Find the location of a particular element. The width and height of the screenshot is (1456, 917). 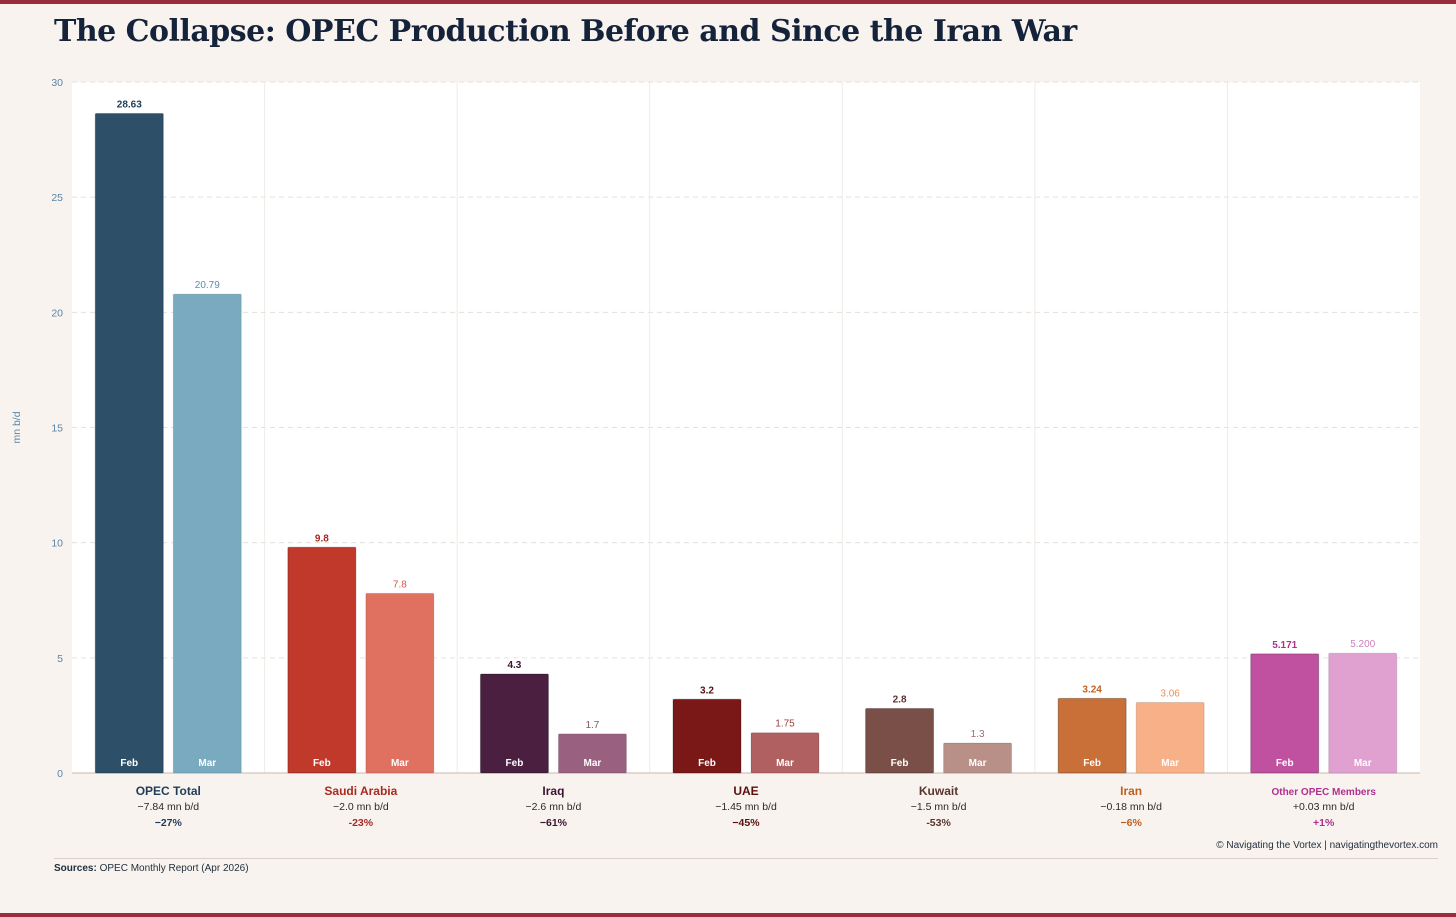

bar-value-label: 9.8 is located at coordinates (322, 538).